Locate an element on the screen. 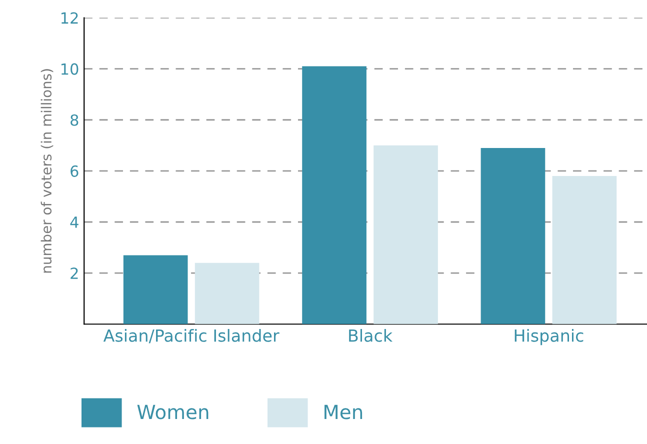 This screenshot has height=444, width=647. y-tick-label: 12 is located at coordinates (69, 18).